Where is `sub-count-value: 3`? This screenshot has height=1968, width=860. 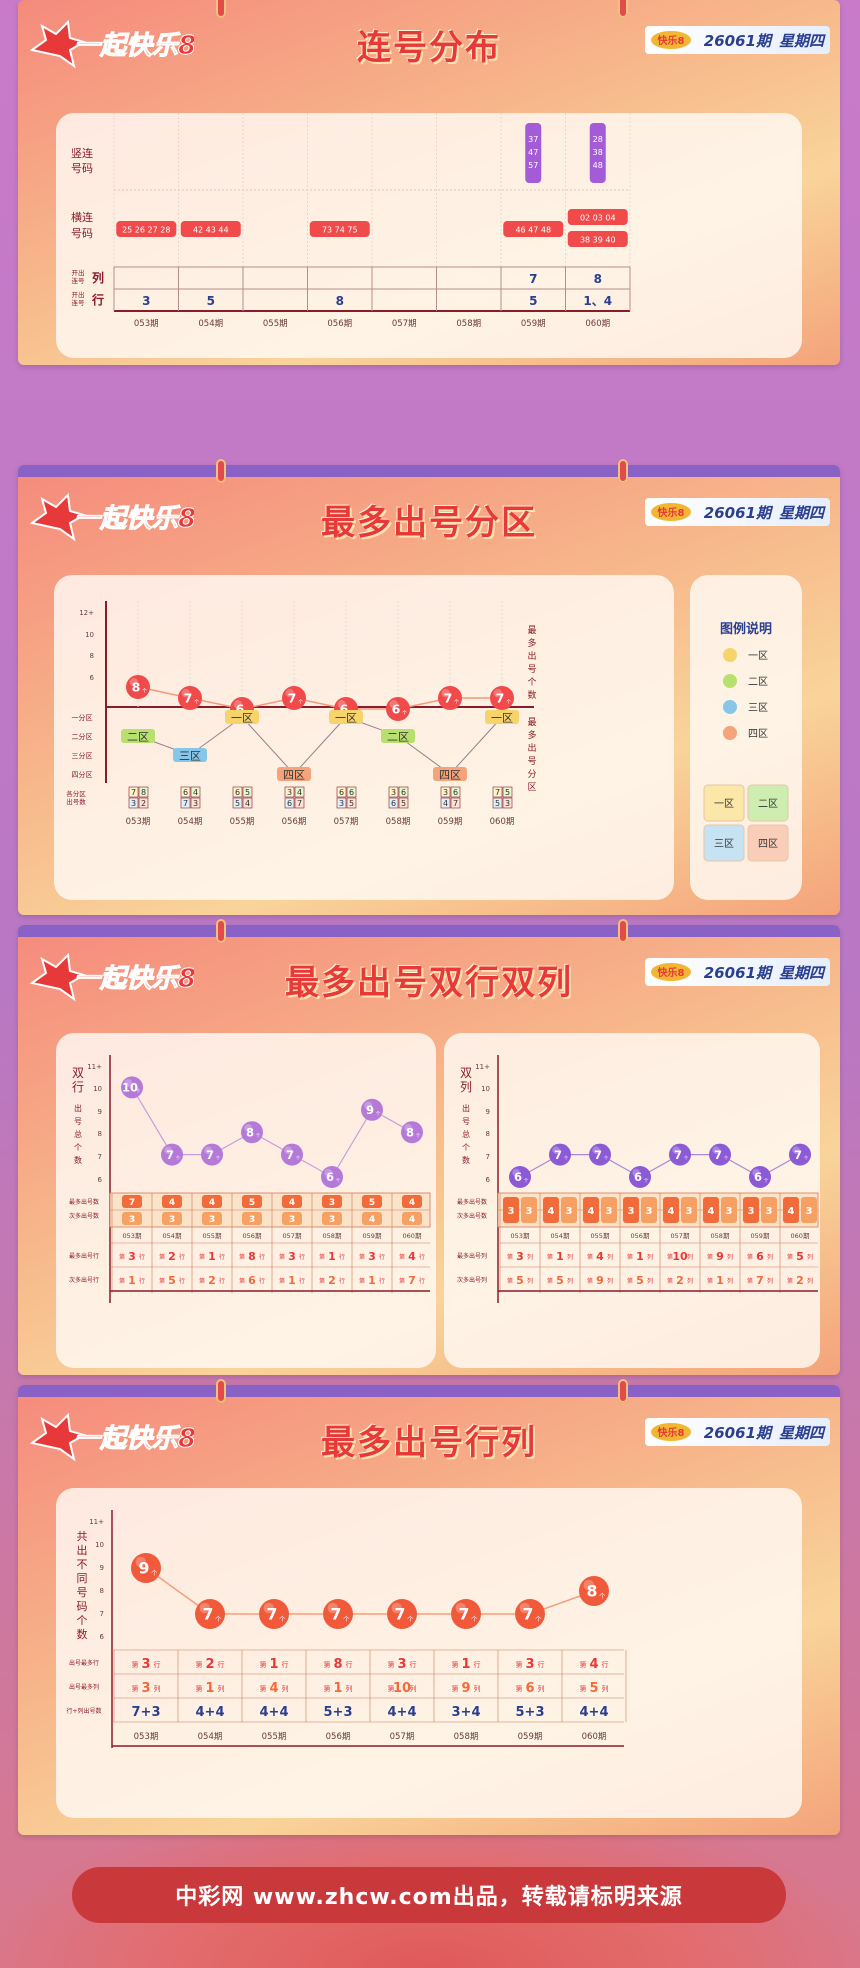 sub-count-value: 3 is located at coordinates (332, 1220).